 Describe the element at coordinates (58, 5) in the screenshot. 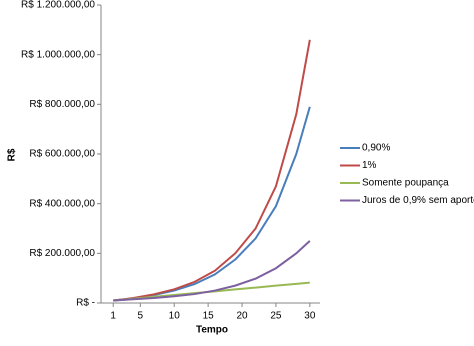

I see `y-tick-label: R$ 1.200.000,00` at that location.